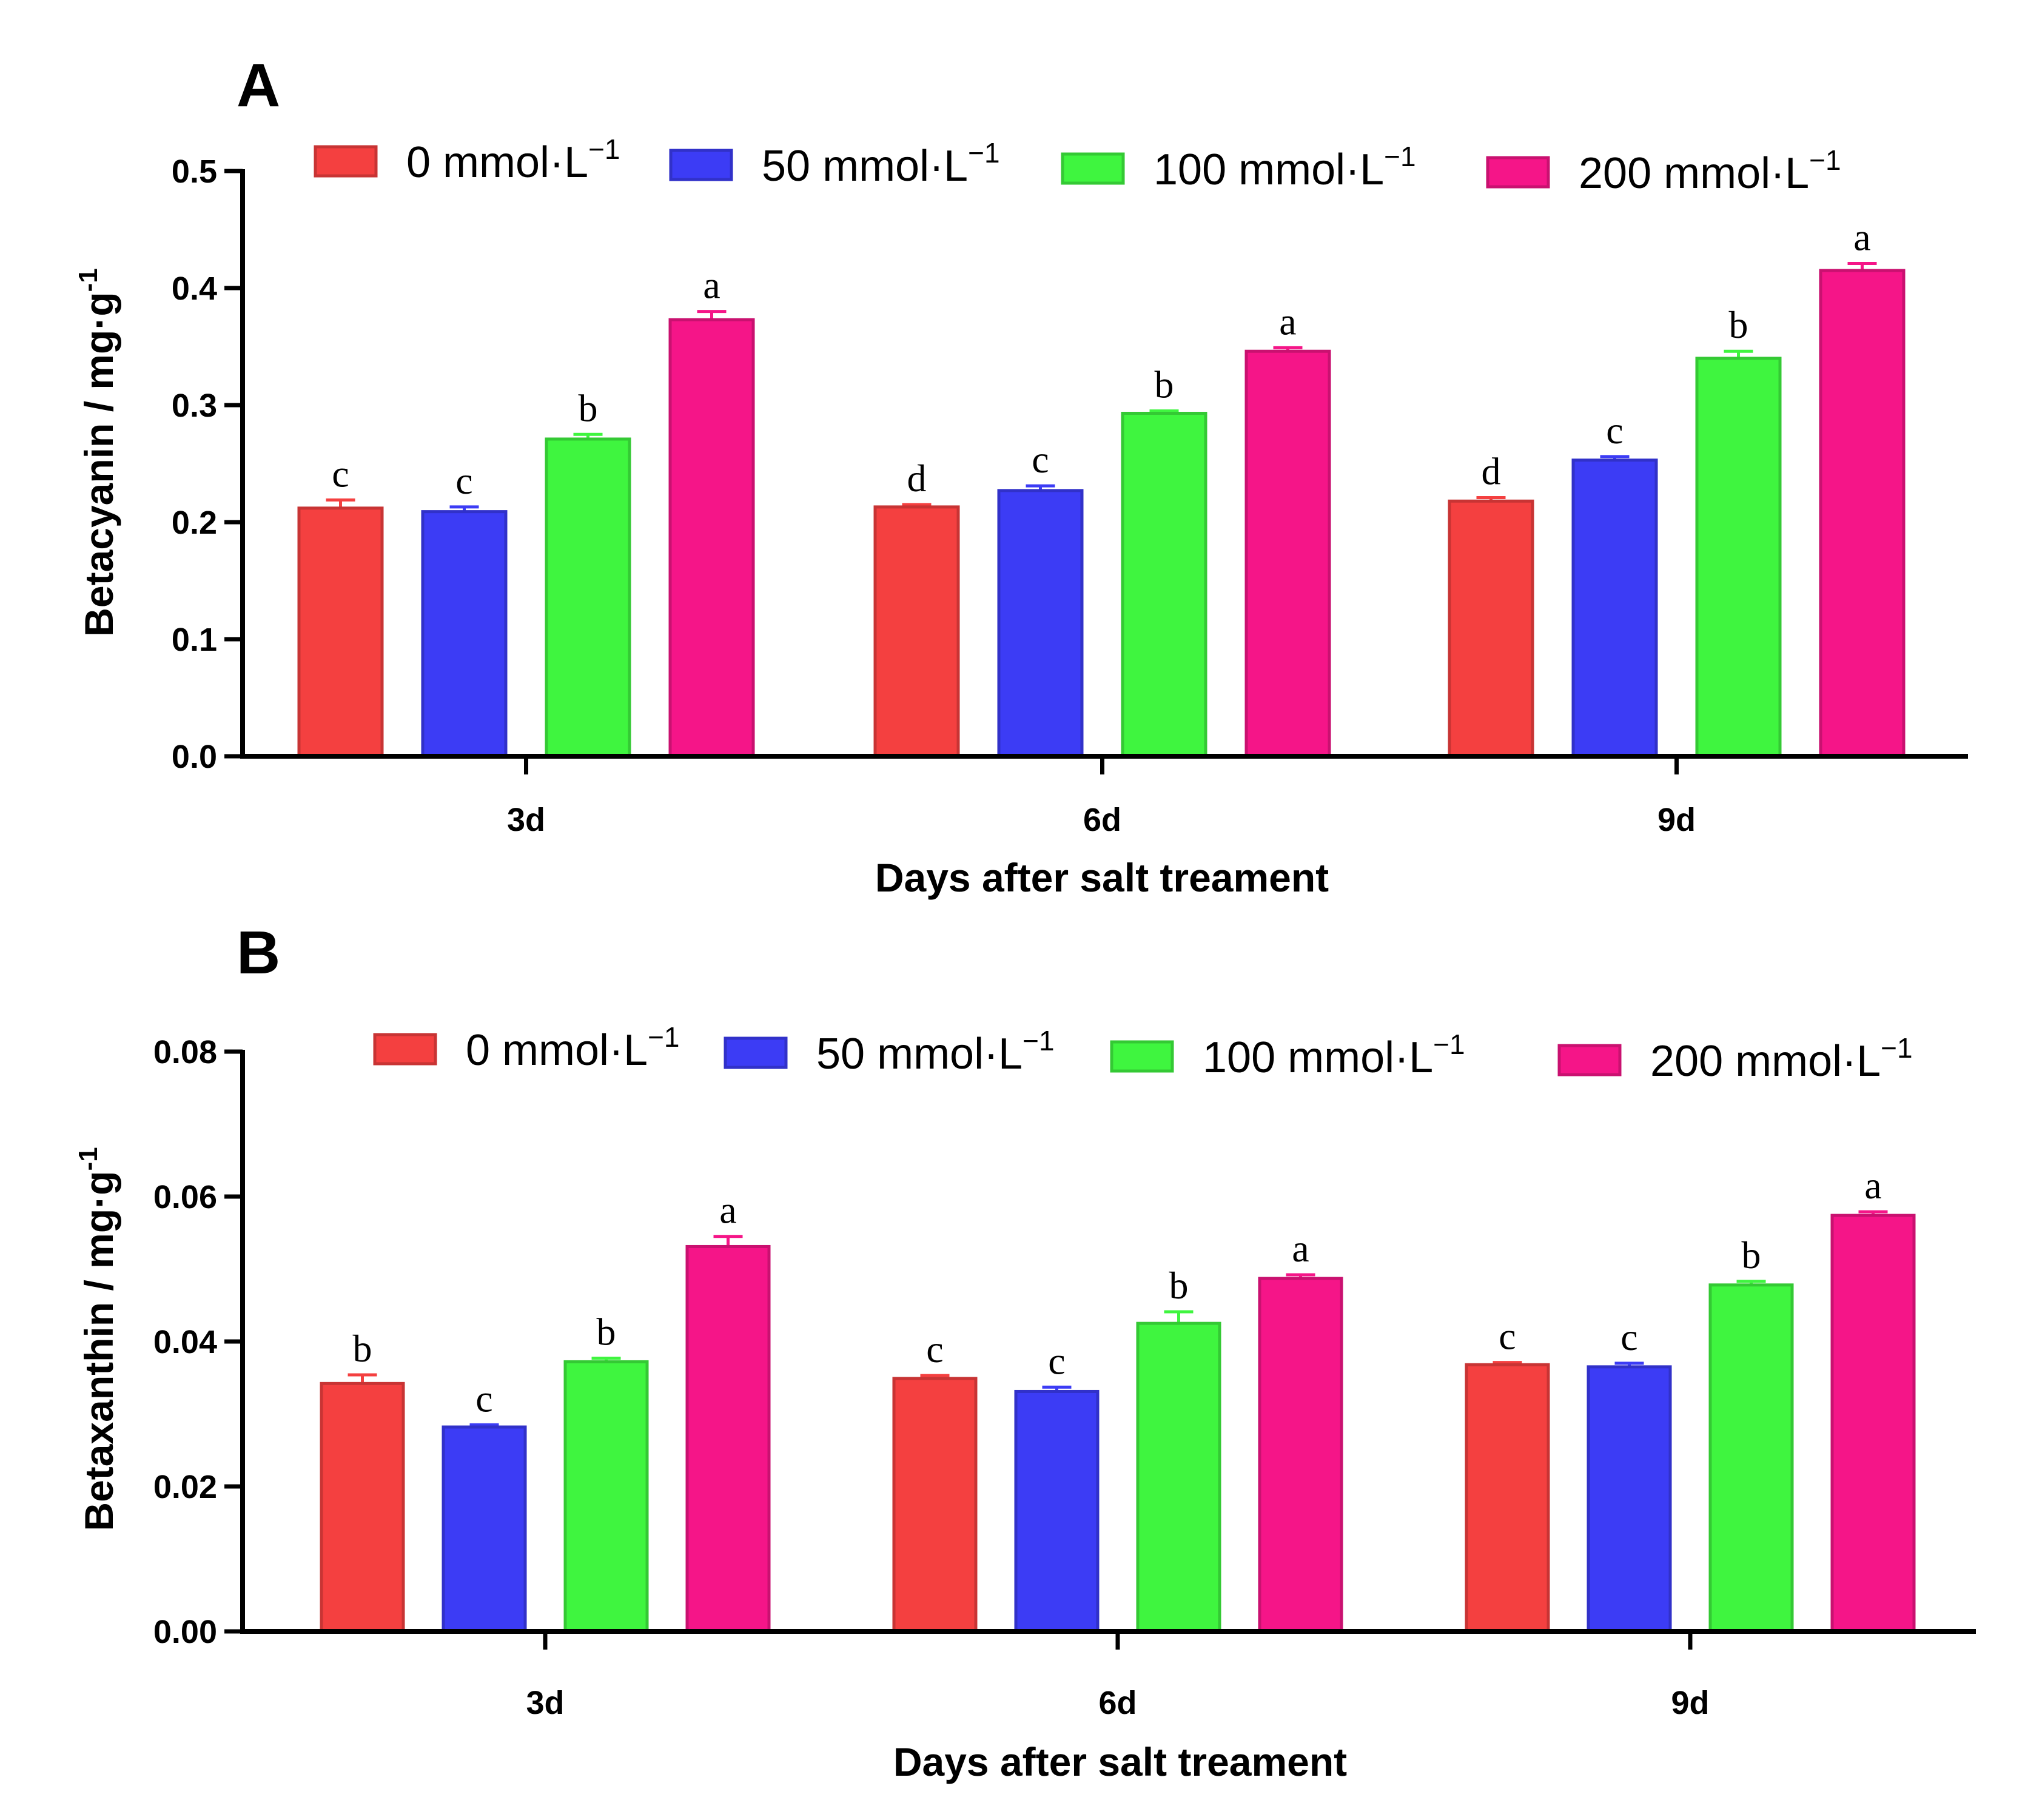 The width and height of the screenshot is (2025, 1820). What do you see at coordinates (1269, 170) in the screenshot?
I see `panel-a-legend-label-text-2: 100 mmol·L` at bounding box center [1269, 170].